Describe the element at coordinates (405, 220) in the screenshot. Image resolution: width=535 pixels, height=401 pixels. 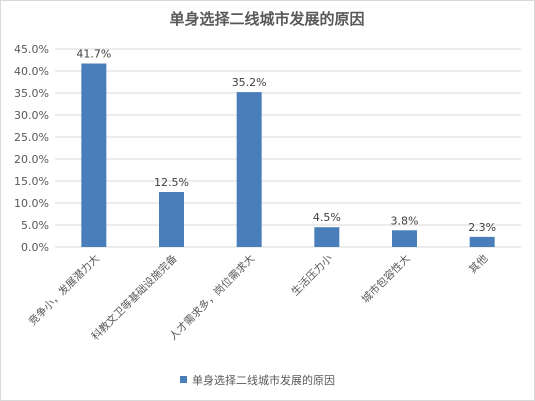
I see `data-label: 3.8%` at that location.